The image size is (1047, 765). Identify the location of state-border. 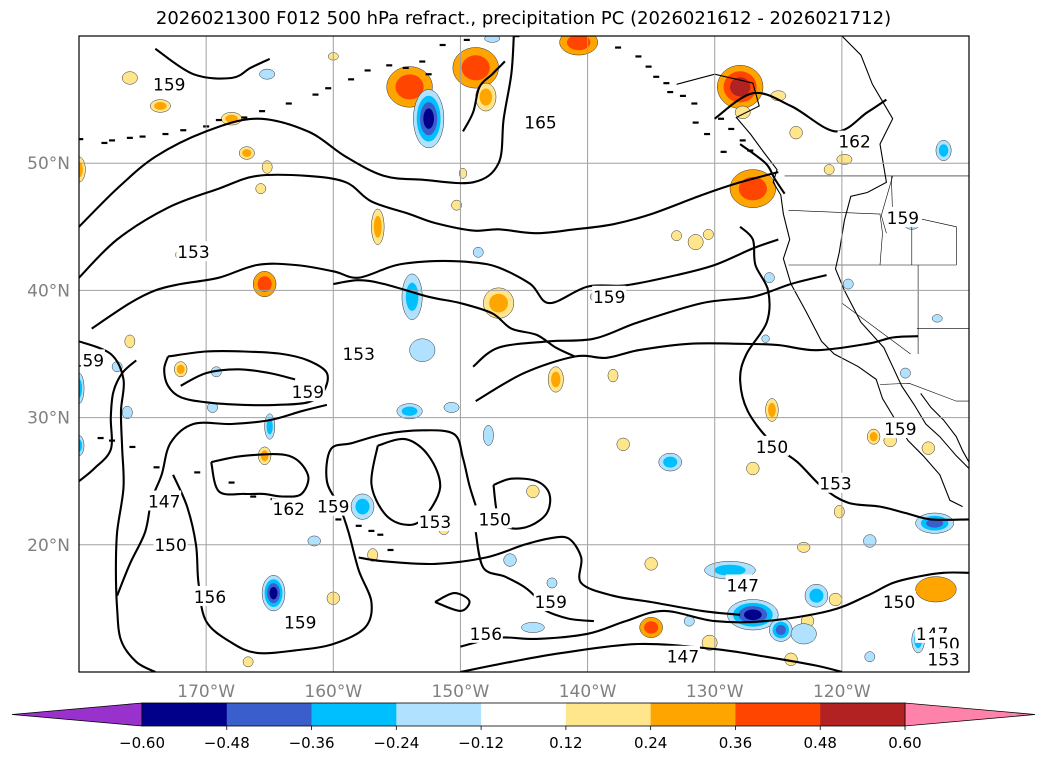
(886, 204).